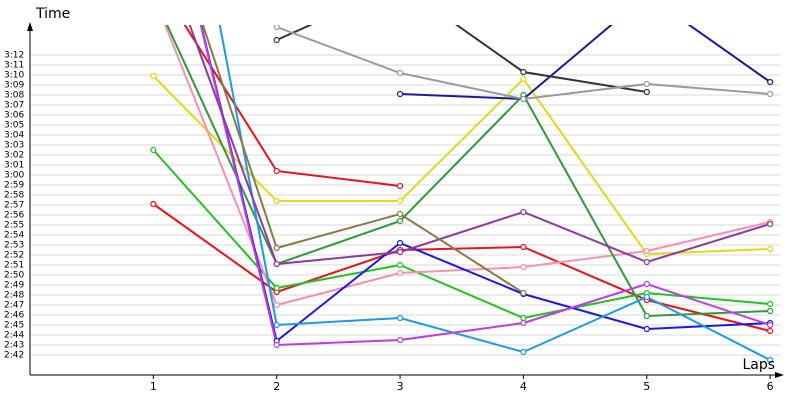 This screenshot has height=400, width=800. I want to click on x-tick-label: 4, so click(523, 386).